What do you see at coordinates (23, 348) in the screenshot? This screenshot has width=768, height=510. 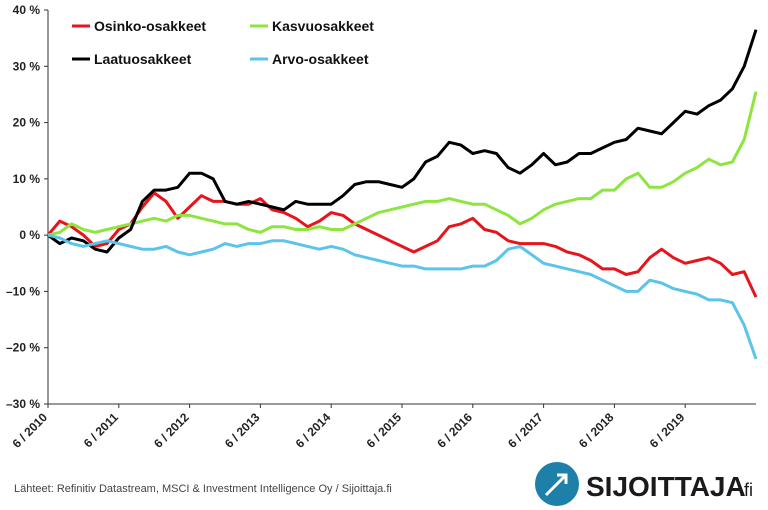 I see `y-tick-label: –20 %` at bounding box center [23, 348].